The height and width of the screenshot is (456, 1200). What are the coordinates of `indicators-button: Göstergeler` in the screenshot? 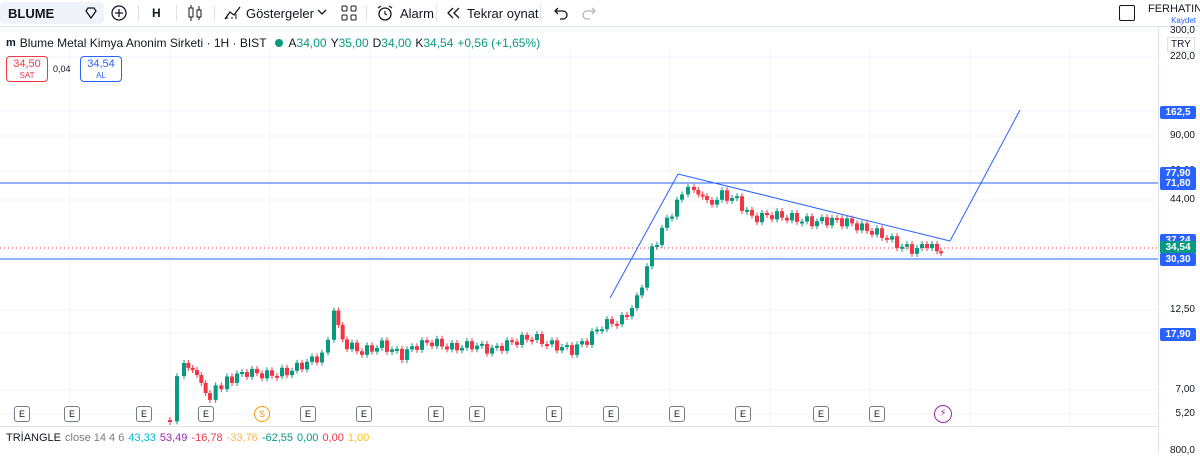 It's located at (269, 13).